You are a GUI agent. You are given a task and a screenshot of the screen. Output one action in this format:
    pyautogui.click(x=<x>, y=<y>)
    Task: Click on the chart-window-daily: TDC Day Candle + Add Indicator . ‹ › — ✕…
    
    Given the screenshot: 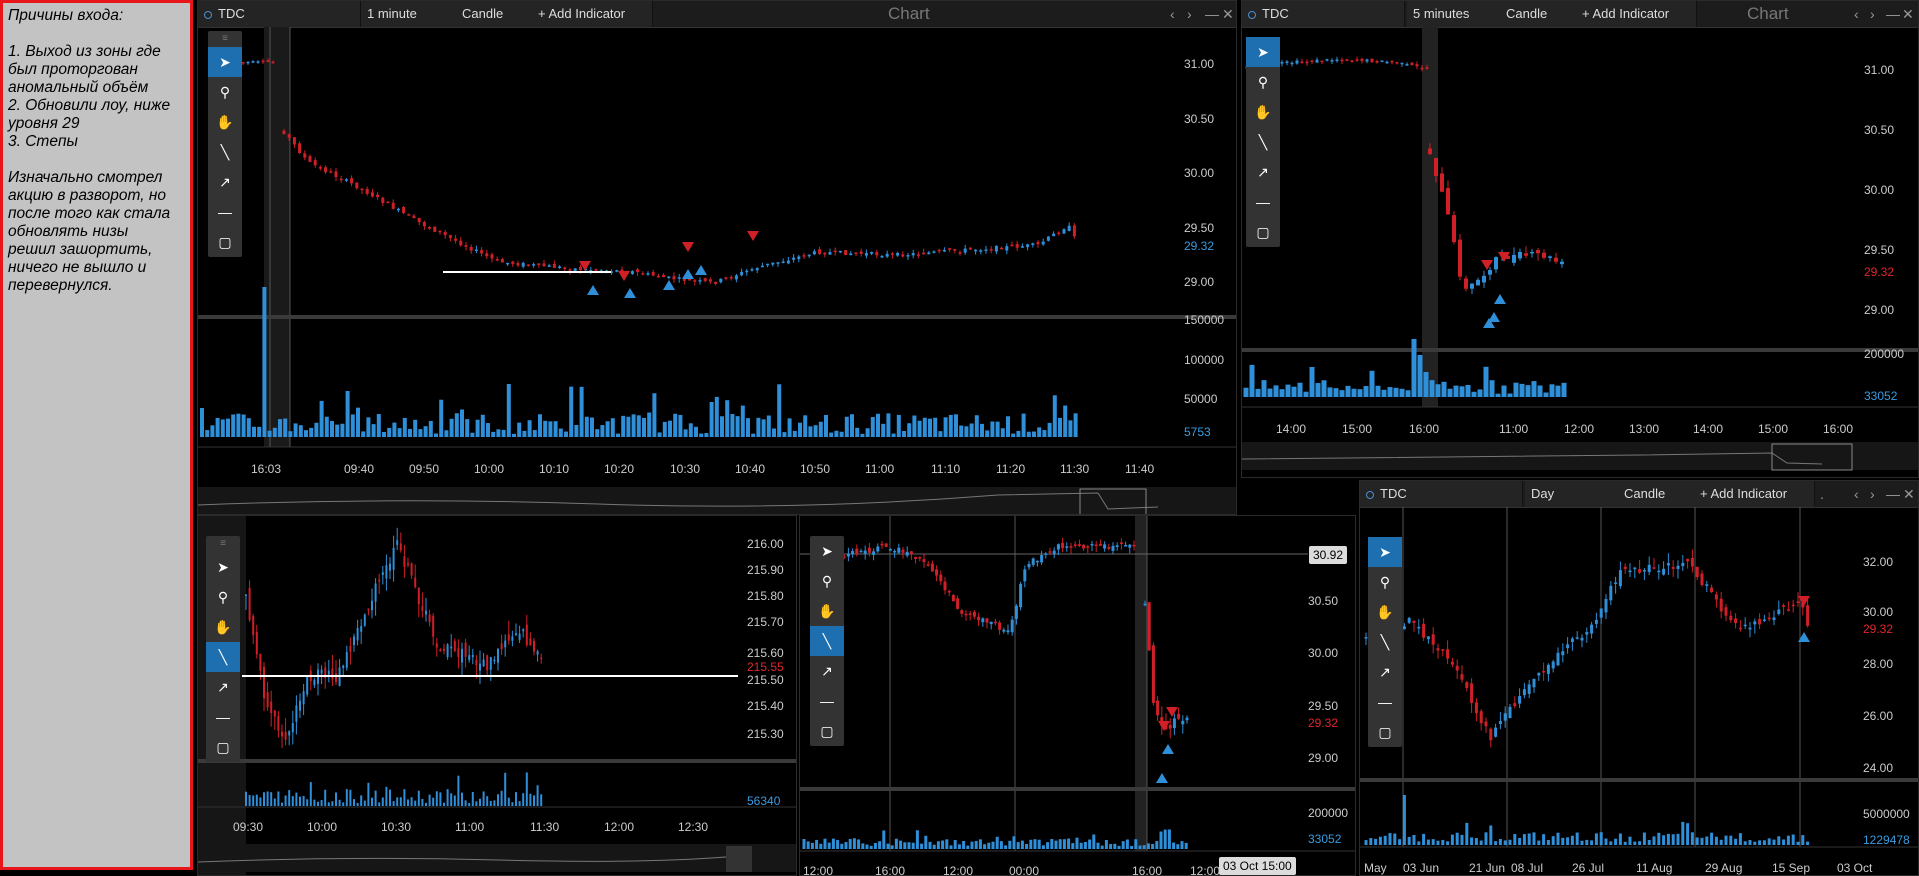 What is the action you would take?
    pyautogui.click(x=1639, y=678)
    